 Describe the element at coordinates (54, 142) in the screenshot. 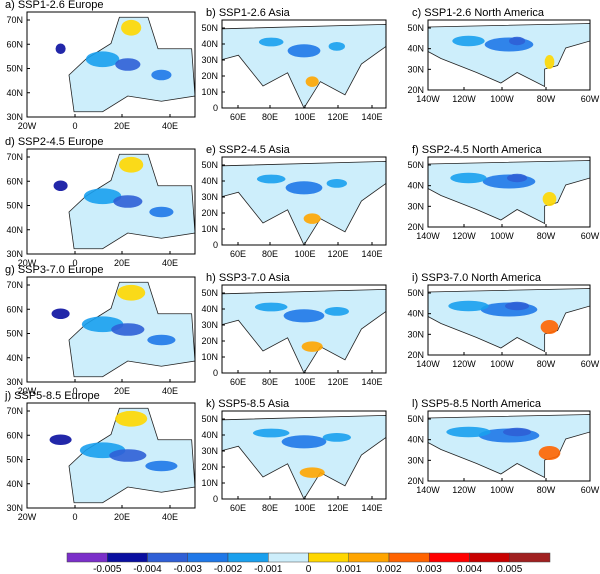

I see `panel-title: d) SSP2-4.5 Europe` at that location.